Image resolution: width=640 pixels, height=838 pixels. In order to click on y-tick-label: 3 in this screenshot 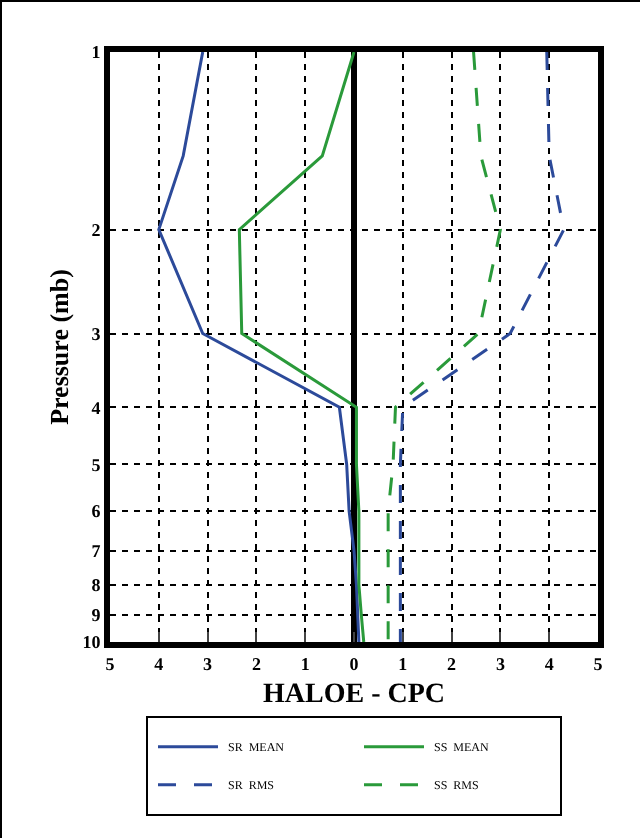, I will do `click(96, 333)`.